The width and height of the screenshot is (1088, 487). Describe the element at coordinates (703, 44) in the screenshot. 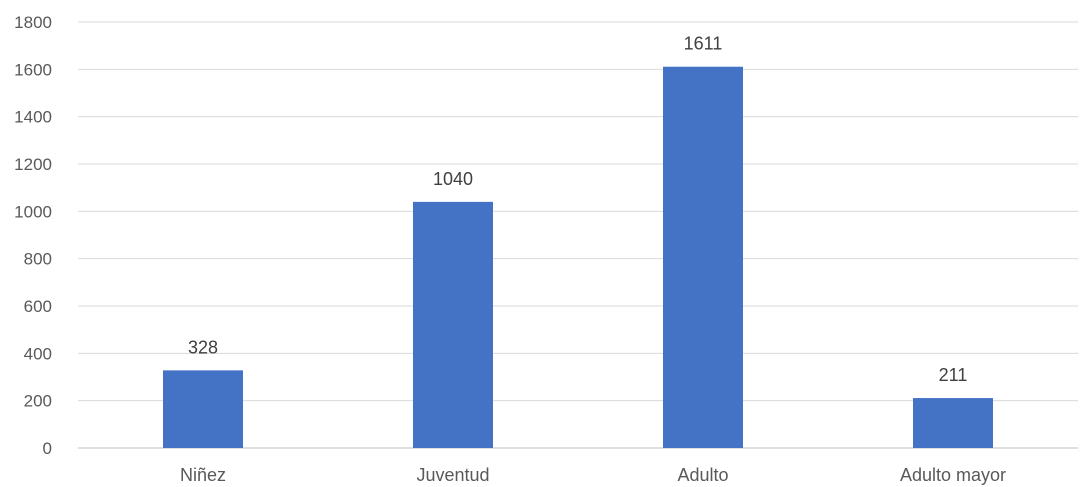

I see `data-label: 1611` at that location.